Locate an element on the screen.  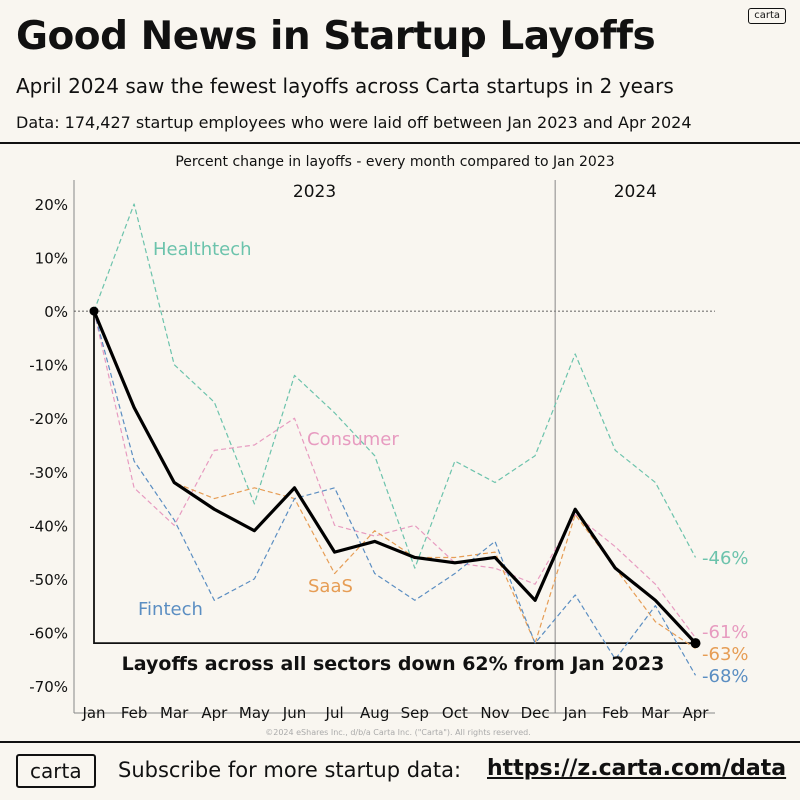
x-tick-label: Sep is located at coordinates (415, 713).